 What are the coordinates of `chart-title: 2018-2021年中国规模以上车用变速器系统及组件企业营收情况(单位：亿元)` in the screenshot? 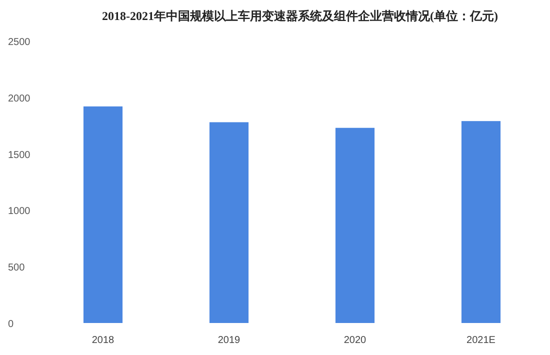 It's located at (300, 16).